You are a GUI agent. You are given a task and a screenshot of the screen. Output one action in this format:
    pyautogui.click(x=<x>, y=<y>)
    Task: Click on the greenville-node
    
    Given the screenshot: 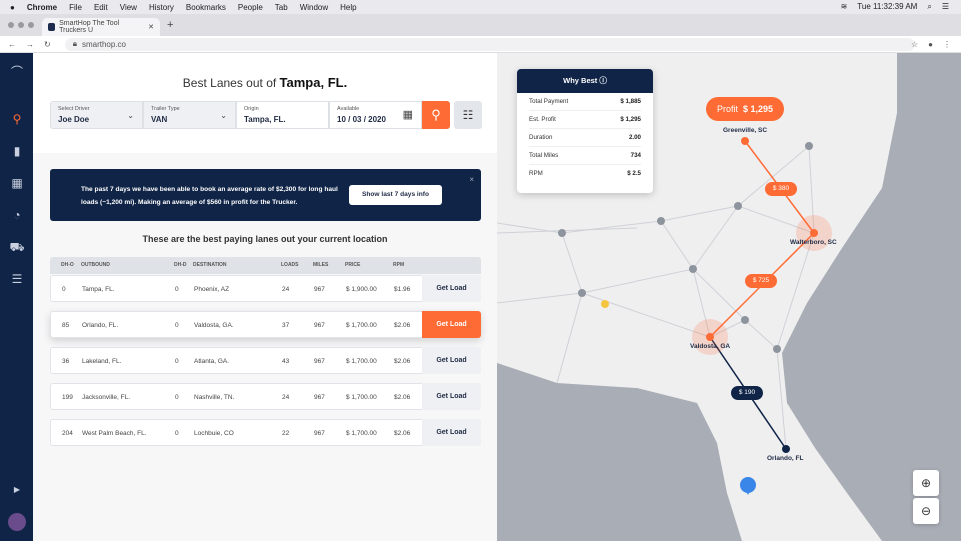 What is the action you would take?
    pyautogui.click(x=745, y=141)
    